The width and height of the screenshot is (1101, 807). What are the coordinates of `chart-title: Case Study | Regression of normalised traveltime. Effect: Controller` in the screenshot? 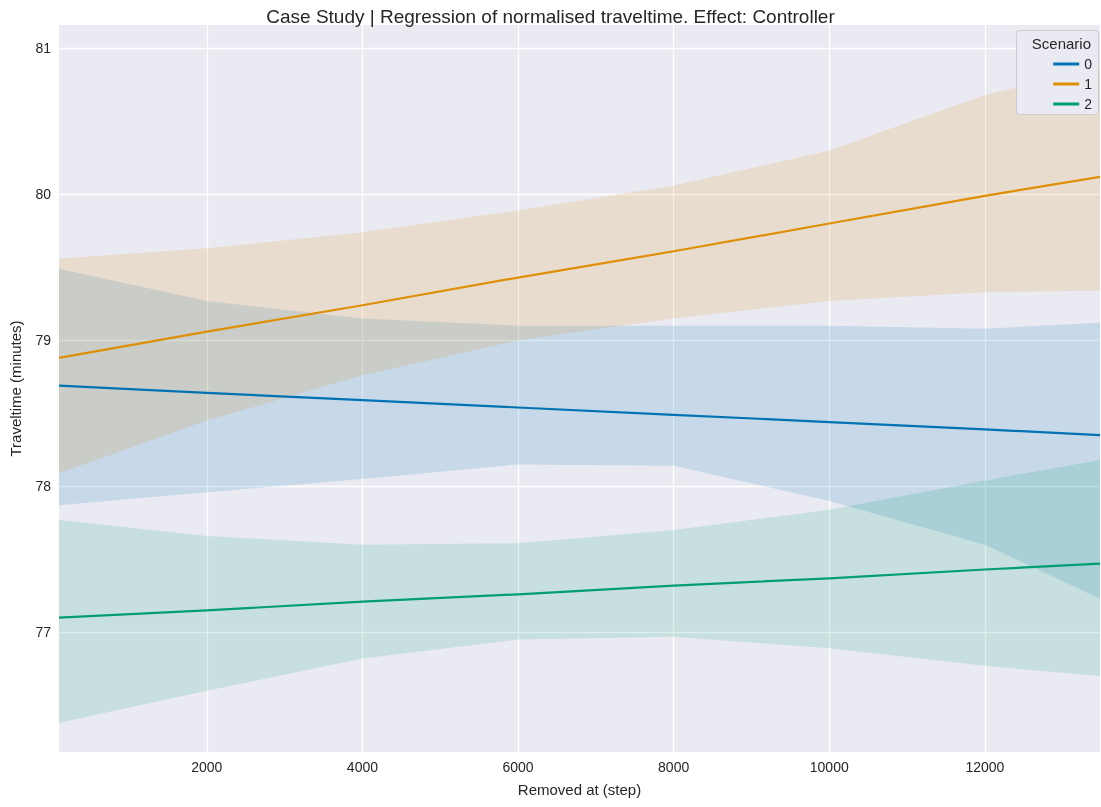 It's located at (551, 16).